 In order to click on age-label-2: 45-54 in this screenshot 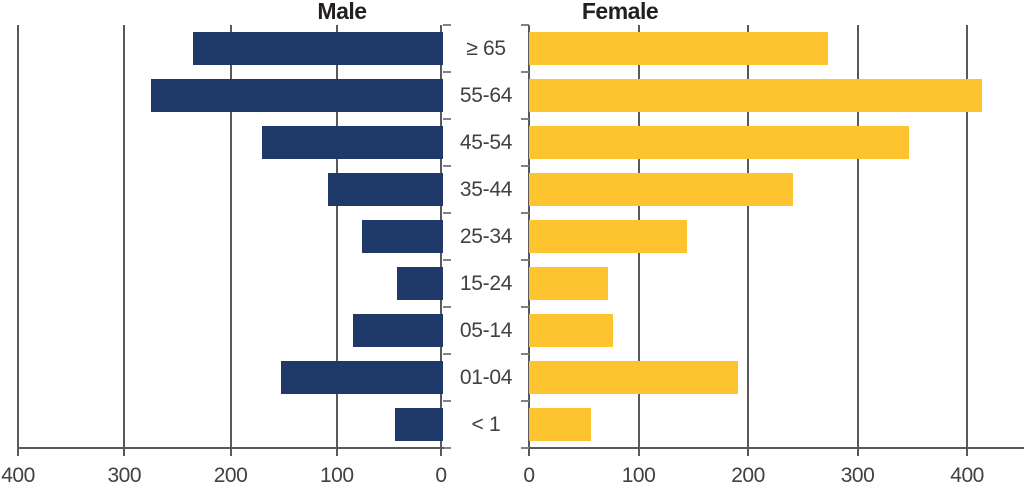, I will do `click(486, 142)`.